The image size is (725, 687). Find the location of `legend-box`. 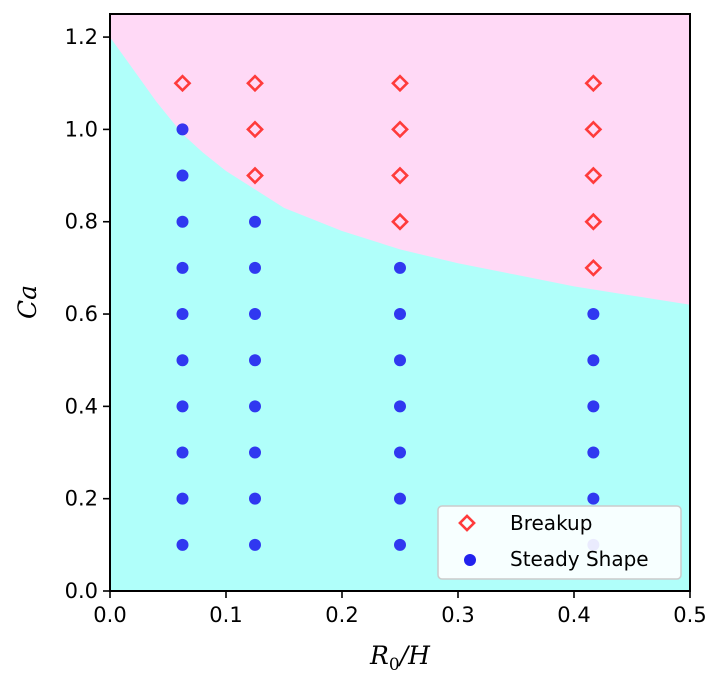

legend-box is located at coordinates (559, 542).